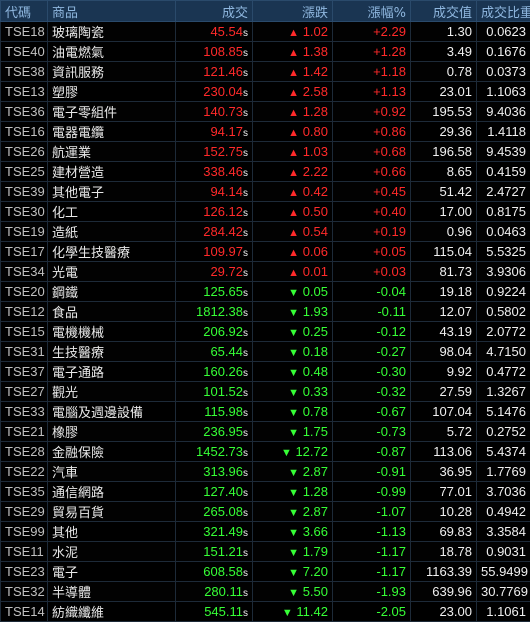 The width and height of the screenshot is (530, 622). I want to click on row-price: 115.98s, so click(214, 412).